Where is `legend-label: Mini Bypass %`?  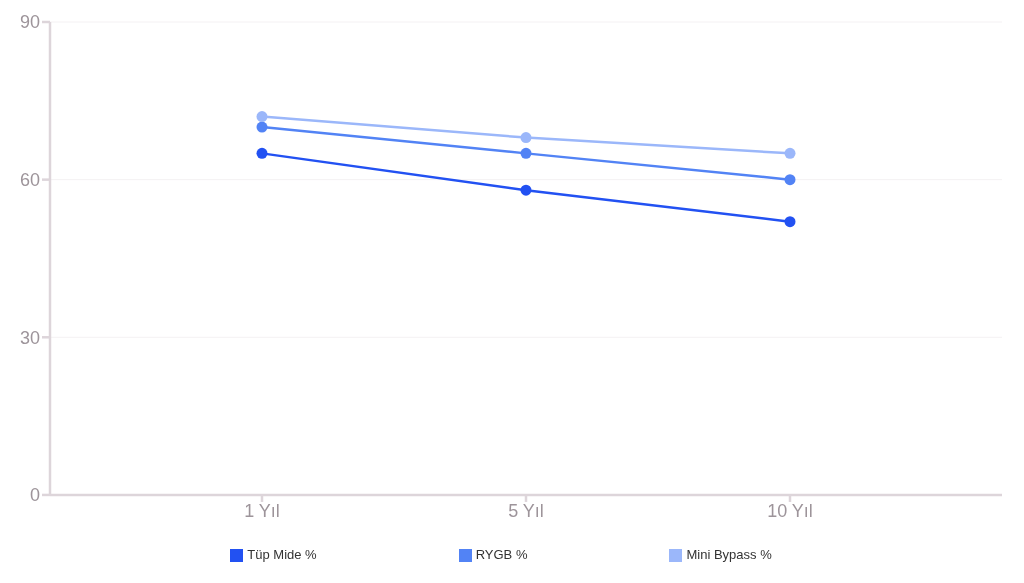 legend-label: Mini Bypass % is located at coordinates (729, 554).